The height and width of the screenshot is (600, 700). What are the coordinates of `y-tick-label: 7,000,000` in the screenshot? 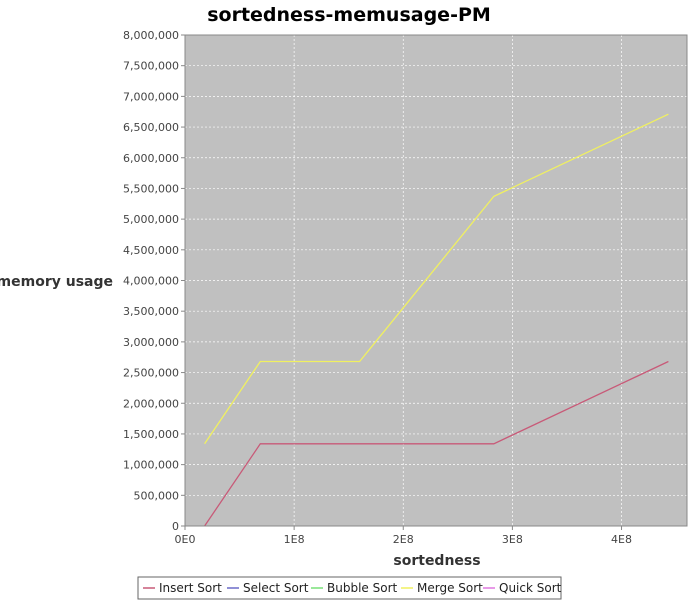 It's located at (151, 96).